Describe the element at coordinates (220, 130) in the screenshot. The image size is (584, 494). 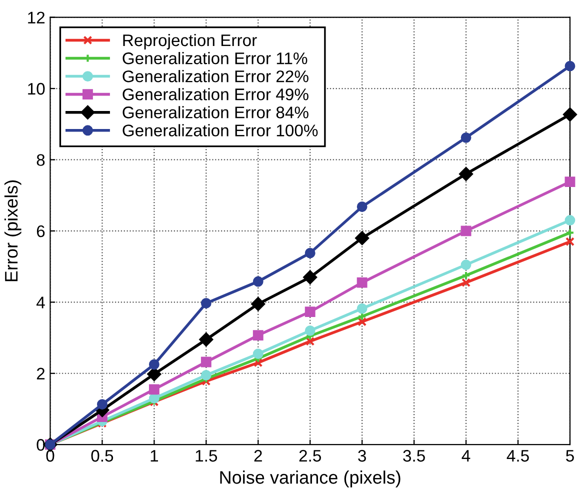
I see `legend-label: Generalization Error 100%` at that location.